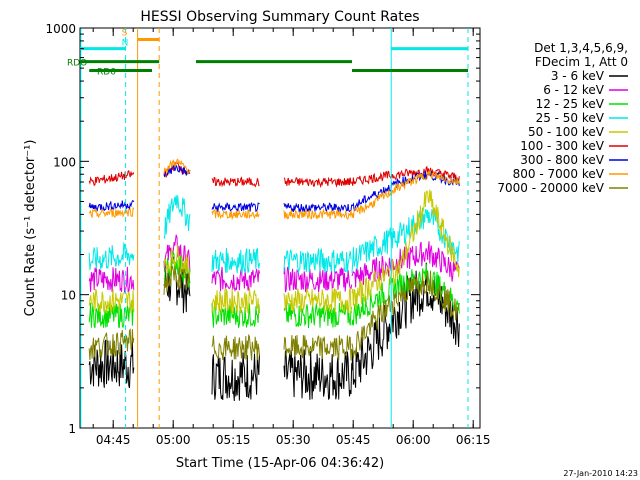 The width and height of the screenshot is (640, 480). I want to click on y-tick-label-2: 10, so click(68, 296).